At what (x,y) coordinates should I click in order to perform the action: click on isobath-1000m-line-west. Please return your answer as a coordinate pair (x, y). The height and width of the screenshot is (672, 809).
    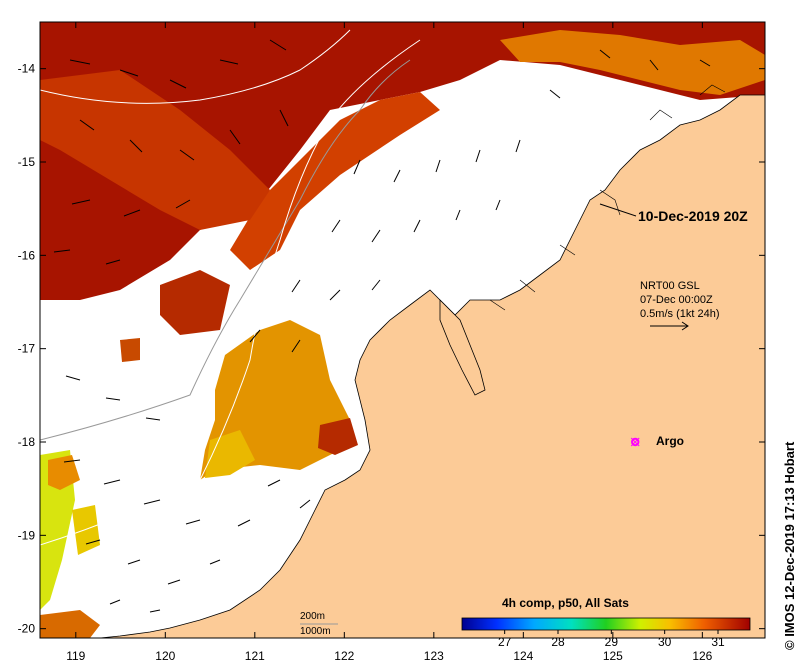
    Looking at the image, I should click on (195, 66).